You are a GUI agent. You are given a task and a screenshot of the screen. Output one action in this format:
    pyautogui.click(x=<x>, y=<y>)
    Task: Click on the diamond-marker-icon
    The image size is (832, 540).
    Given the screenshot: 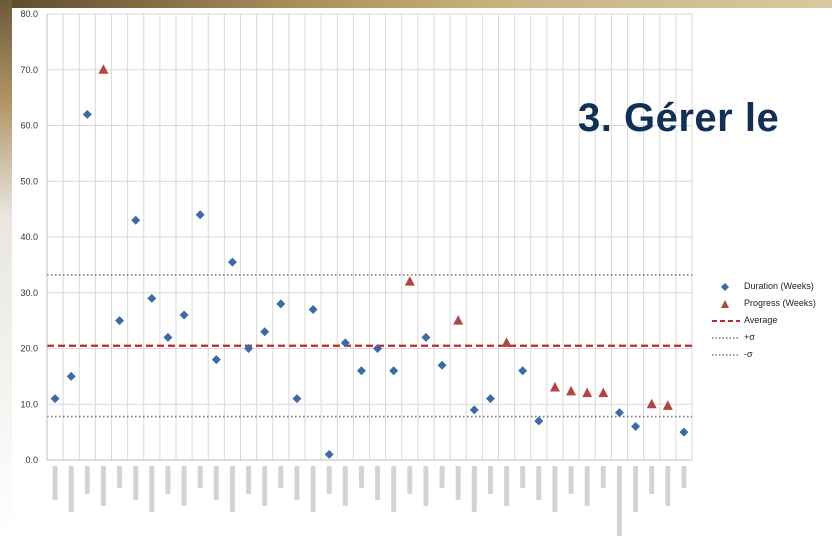 What is the action you would take?
    pyautogui.click(x=725, y=287)
    